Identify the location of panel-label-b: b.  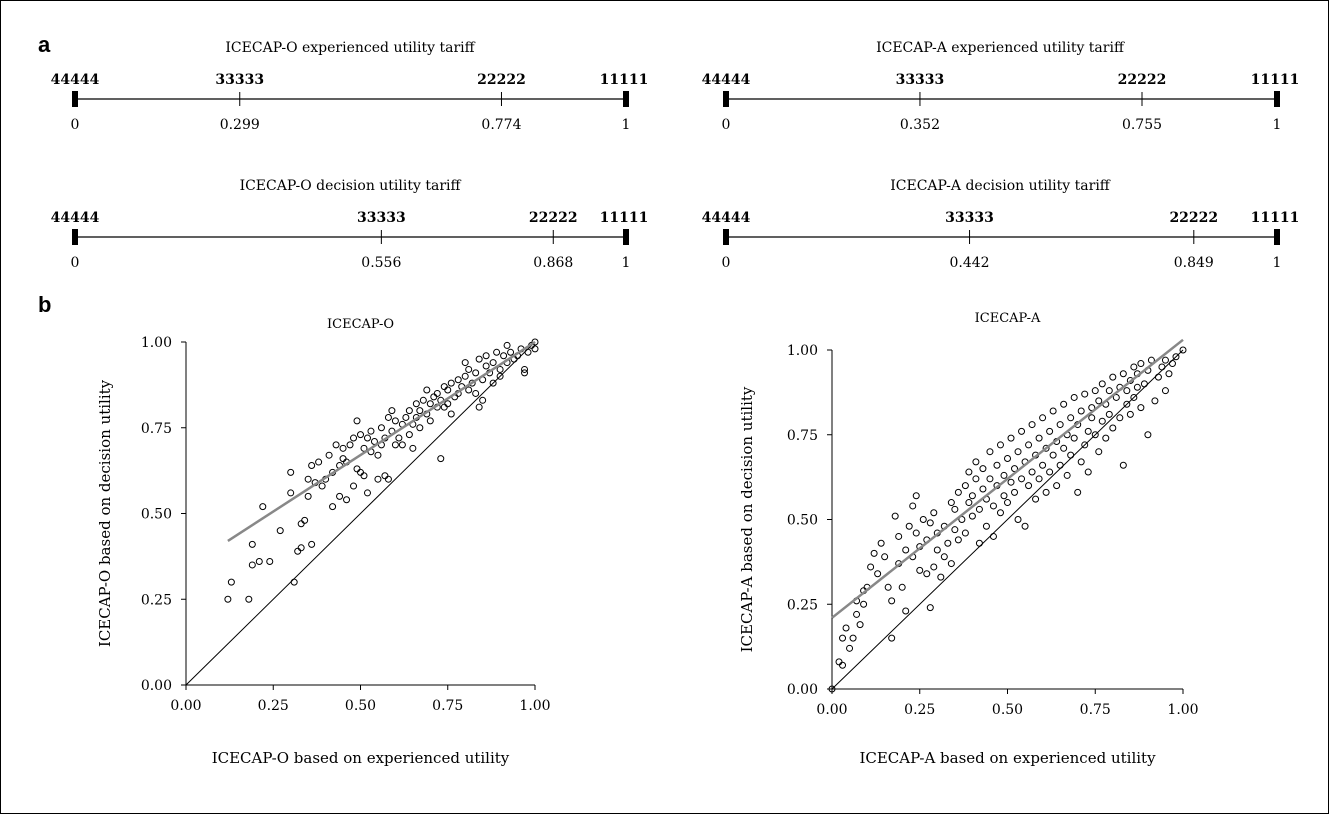
(44, 304).